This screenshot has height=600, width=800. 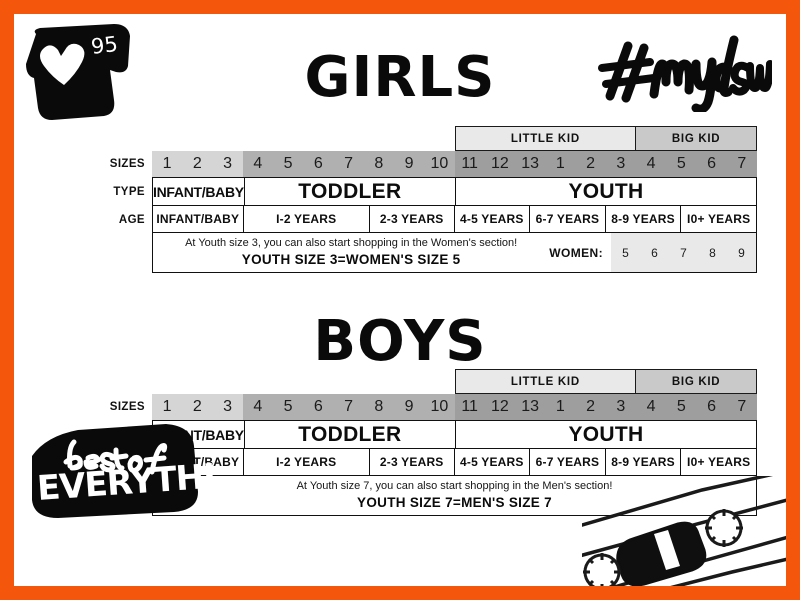 I want to click on girls-title: GIRLS, so click(x=400, y=77).